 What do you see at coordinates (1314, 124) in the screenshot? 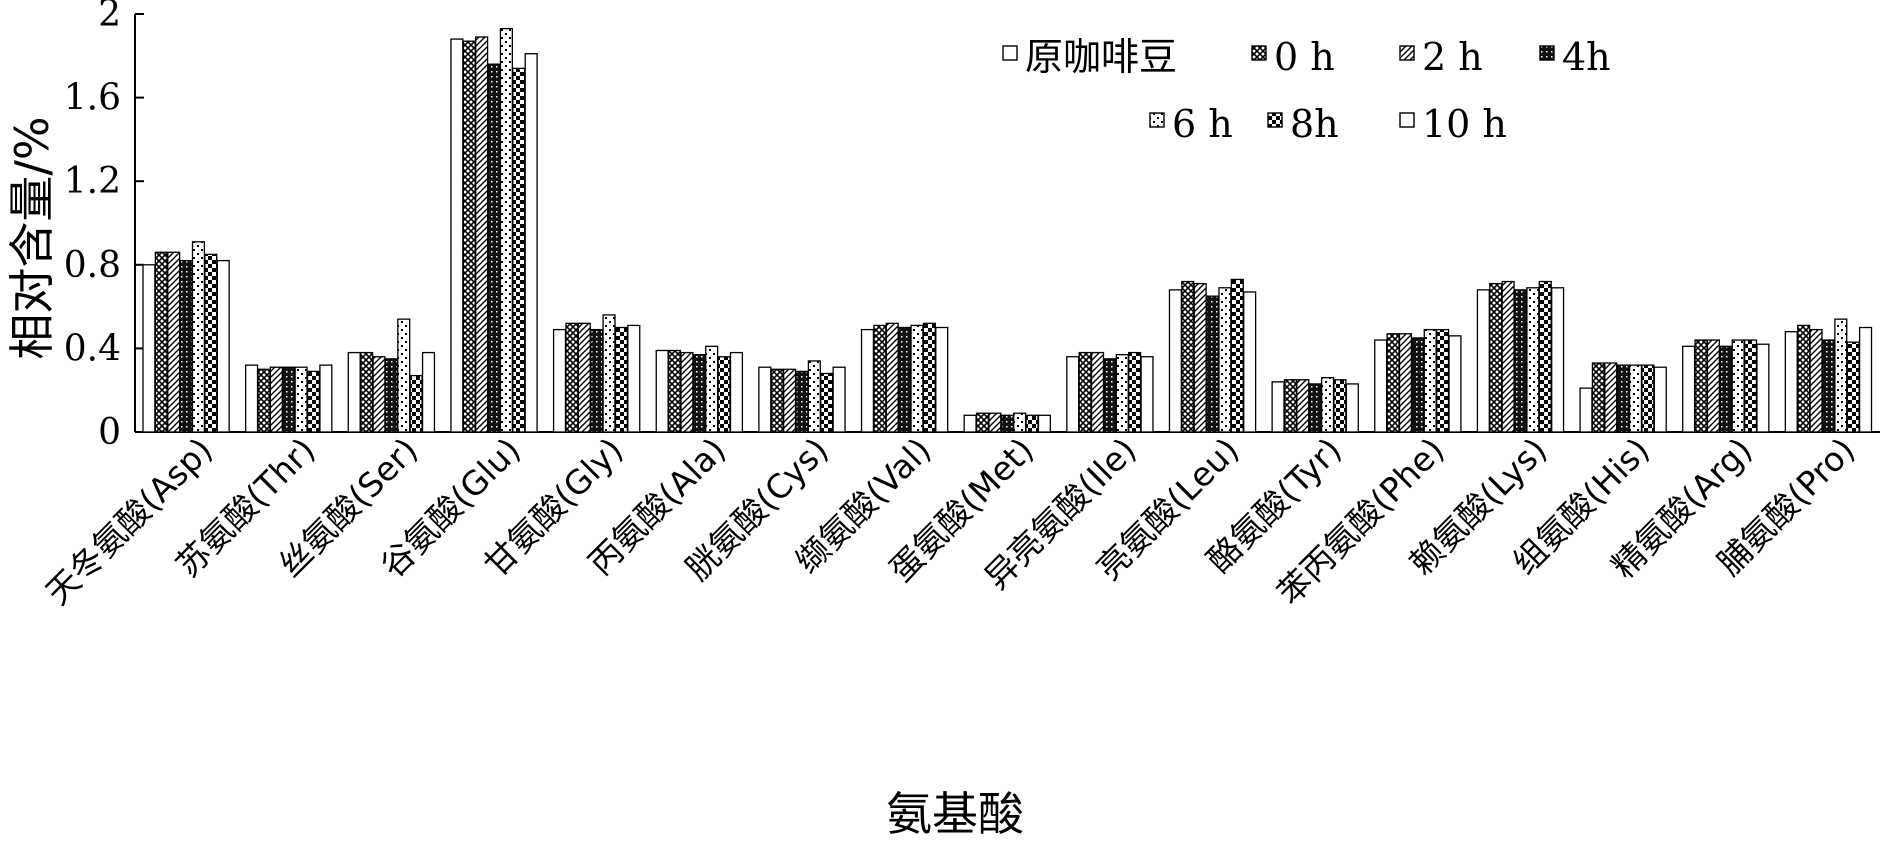
I see `legend-label: 8h` at bounding box center [1314, 124].